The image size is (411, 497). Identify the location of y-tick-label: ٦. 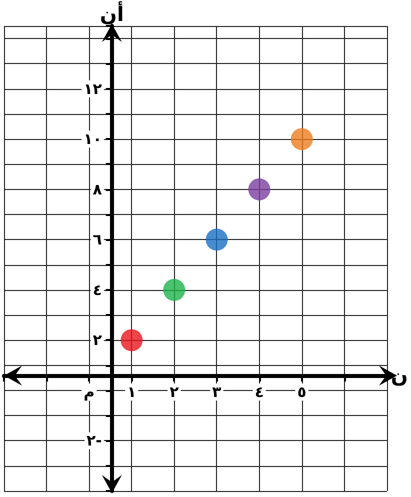
(97, 239).